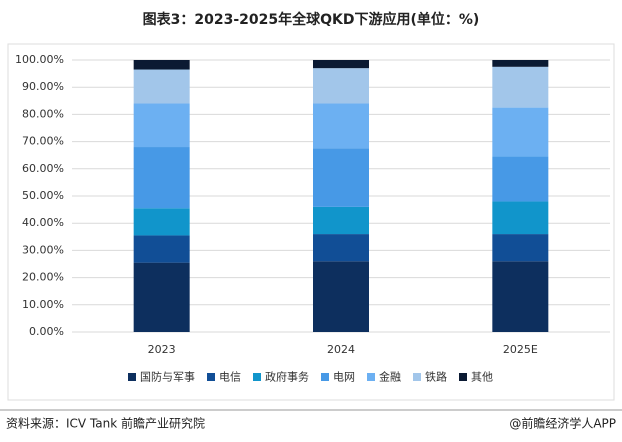 This screenshot has width=622, height=442. What do you see at coordinates (43, 304) in the screenshot?
I see `y-tick-label: 10.00%` at bounding box center [43, 304].